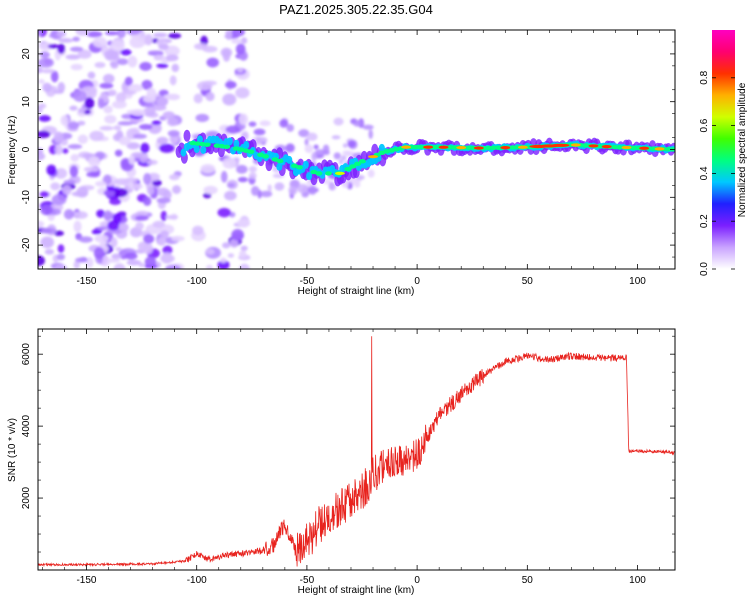  Describe the element at coordinates (12, 150) in the screenshot. I see `spectrogram-y-axis-label: Frequency (Hz)` at that location.